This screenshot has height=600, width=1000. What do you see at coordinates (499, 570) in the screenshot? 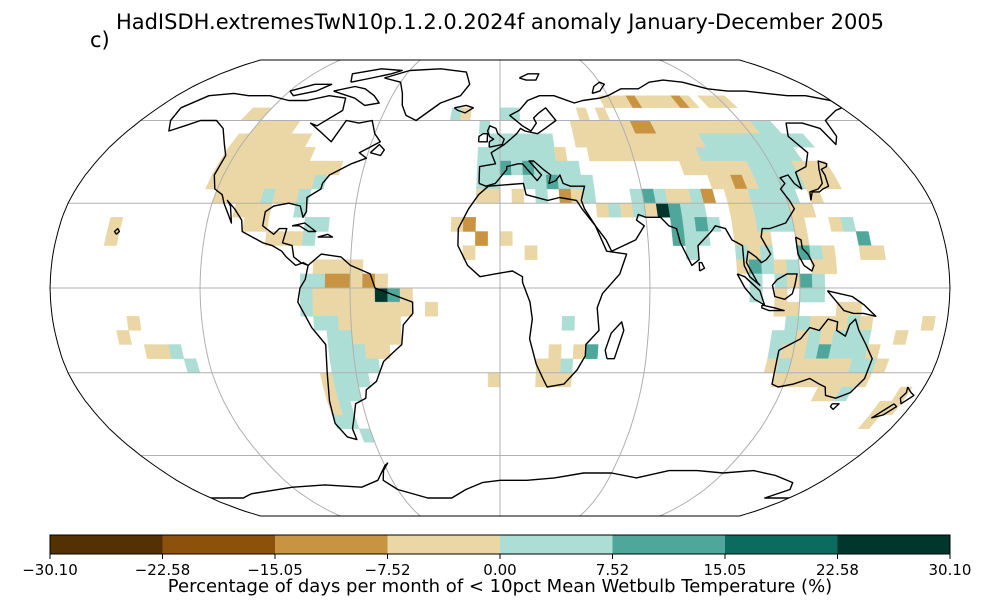
I see `colorbar-tick-label: 0.00` at bounding box center [499, 570].